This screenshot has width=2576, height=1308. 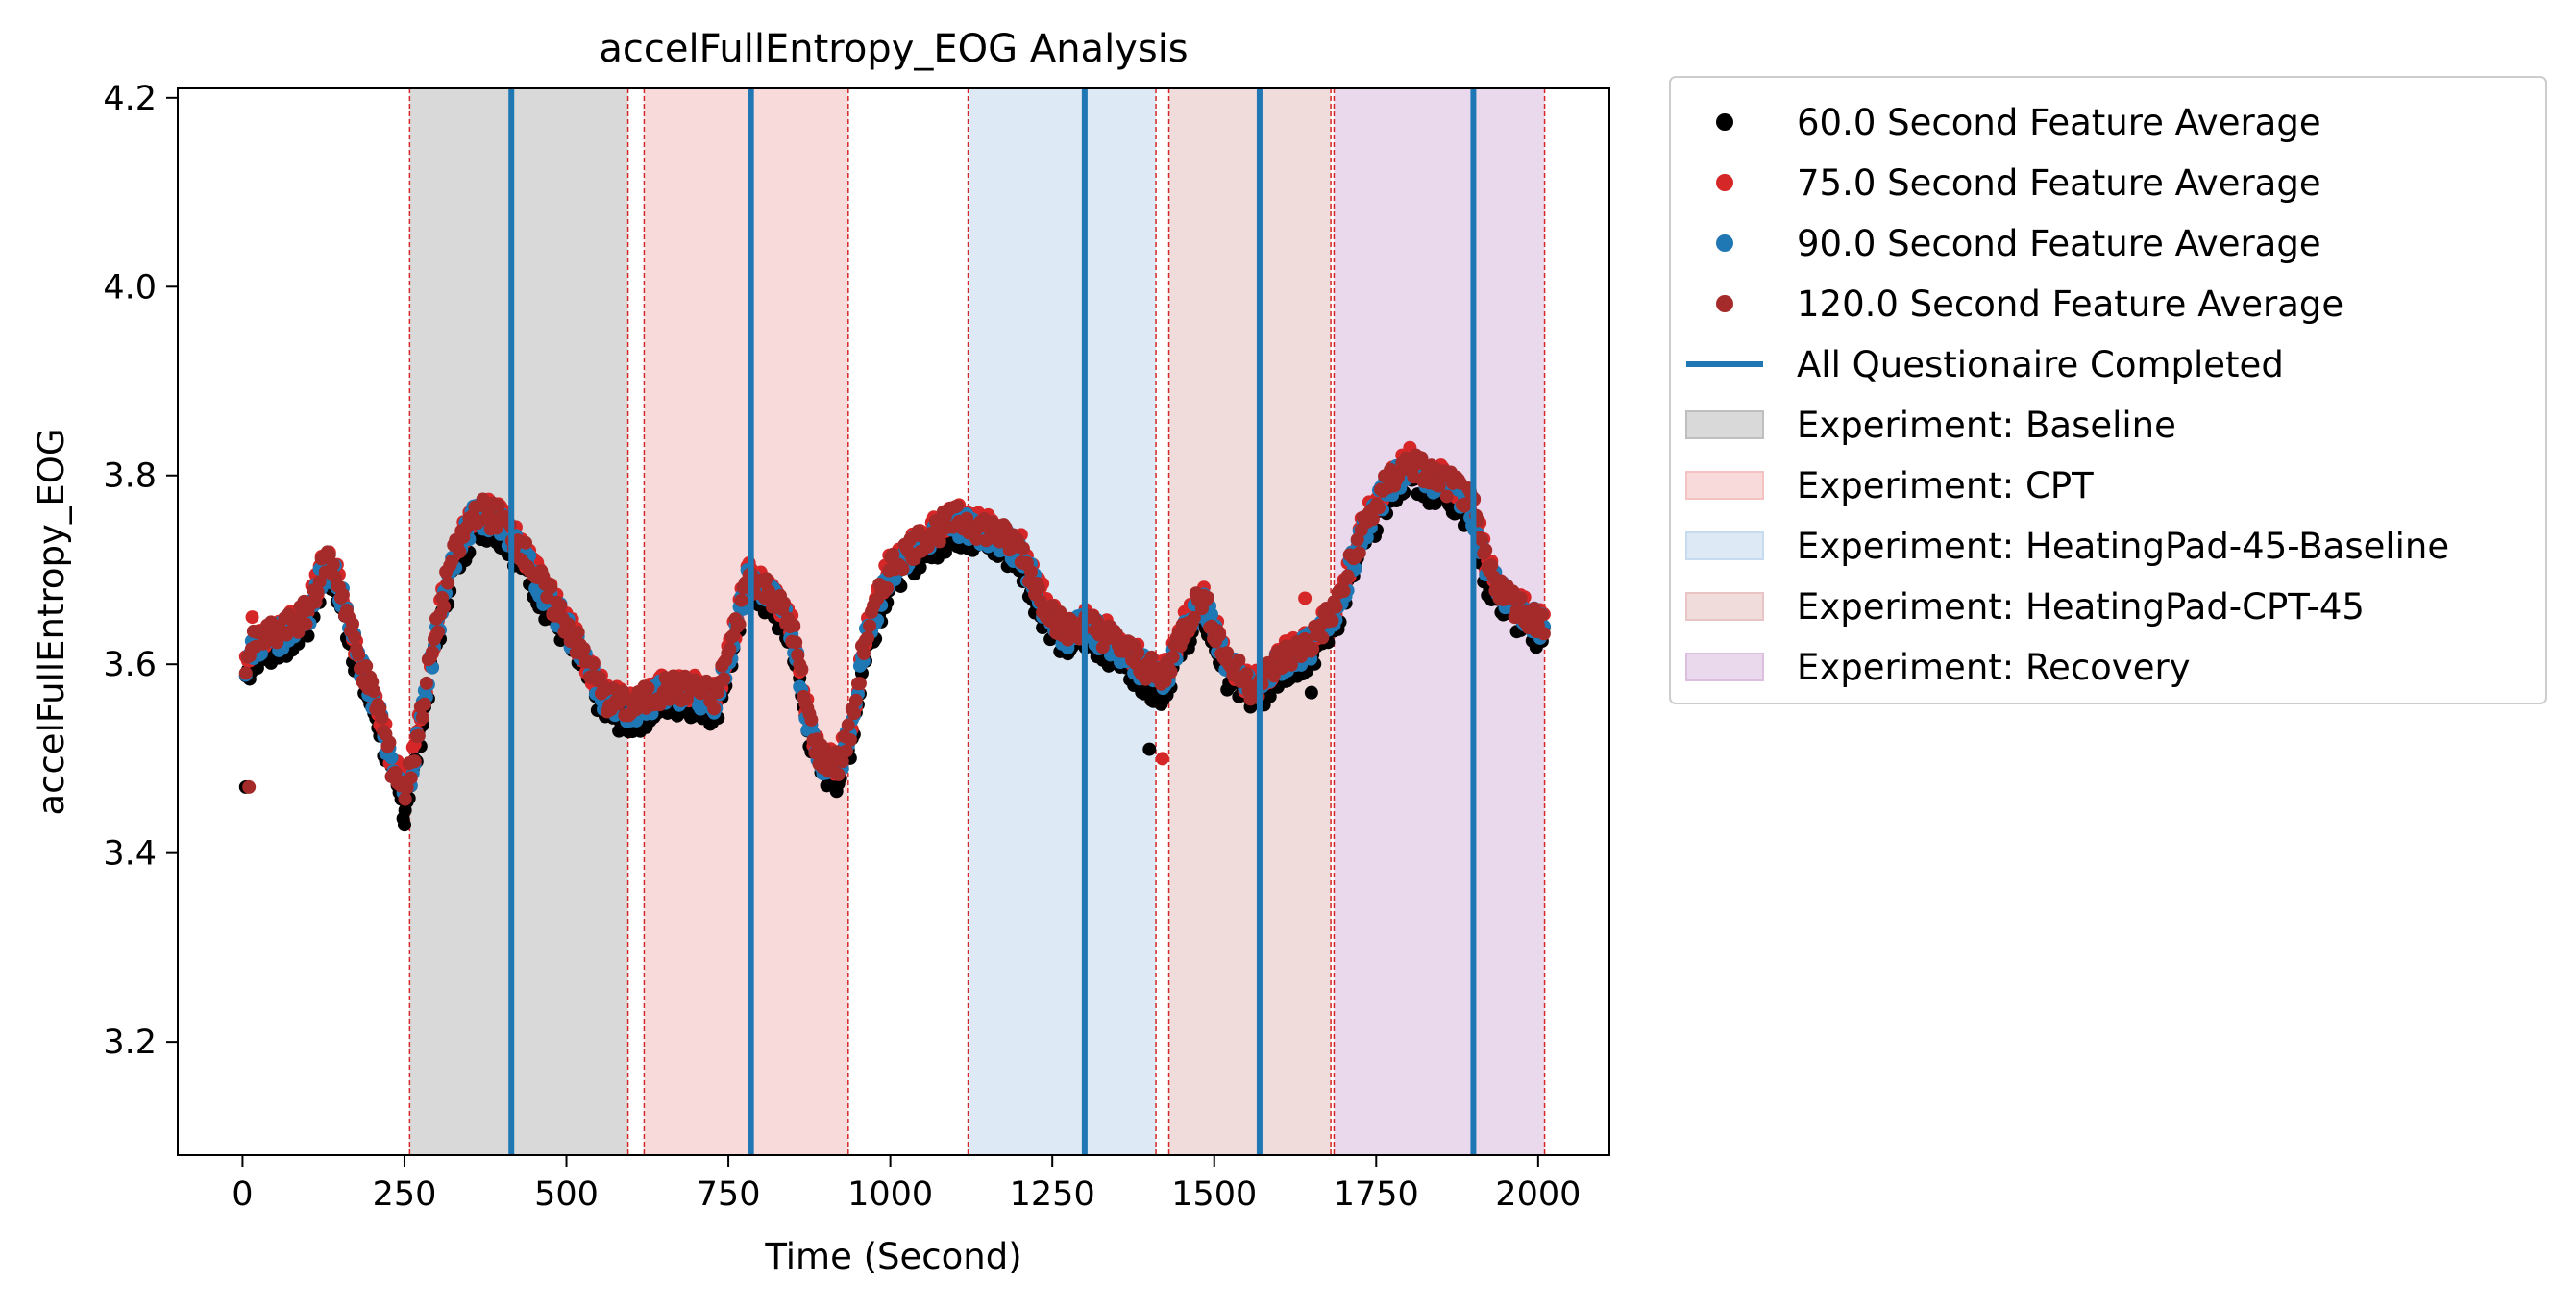 I want to click on legend-label: All Questionaire Completed, so click(x=2040, y=365).